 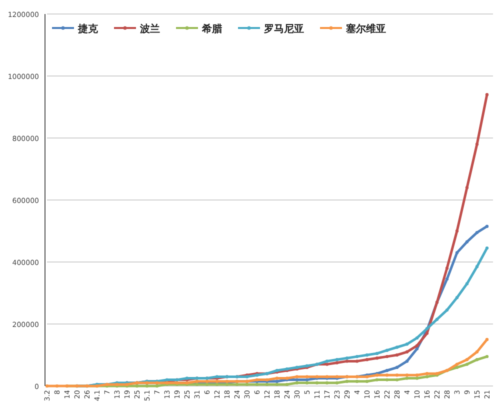 I want to click on legend-label: 希腊, so click(x=211, y=29).